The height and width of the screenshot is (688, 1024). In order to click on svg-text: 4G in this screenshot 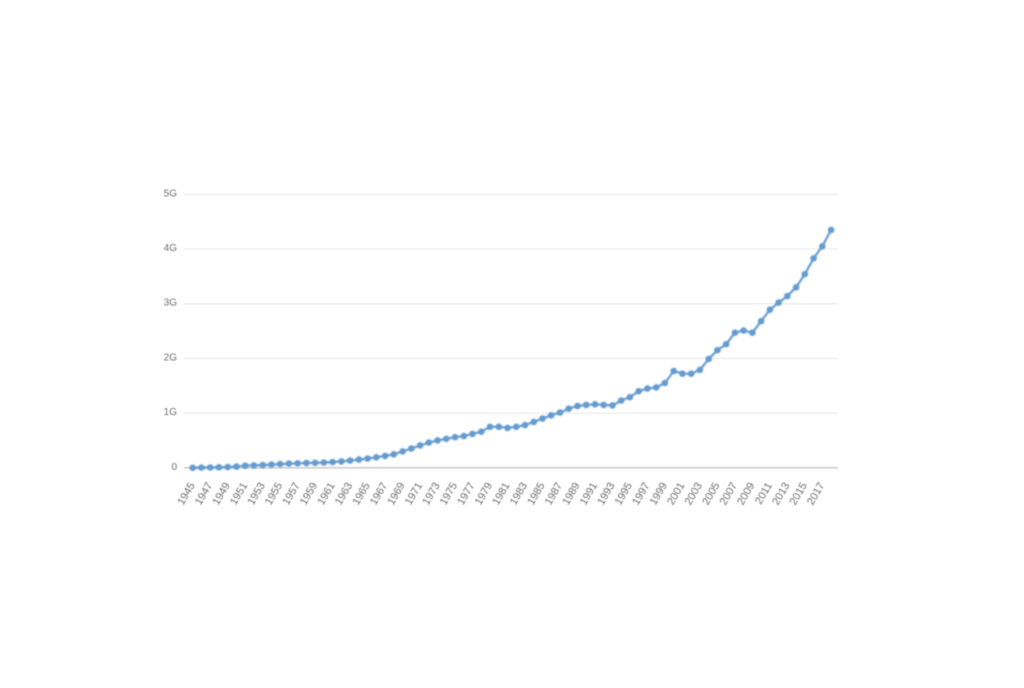, I will do `click(171, 248)`.